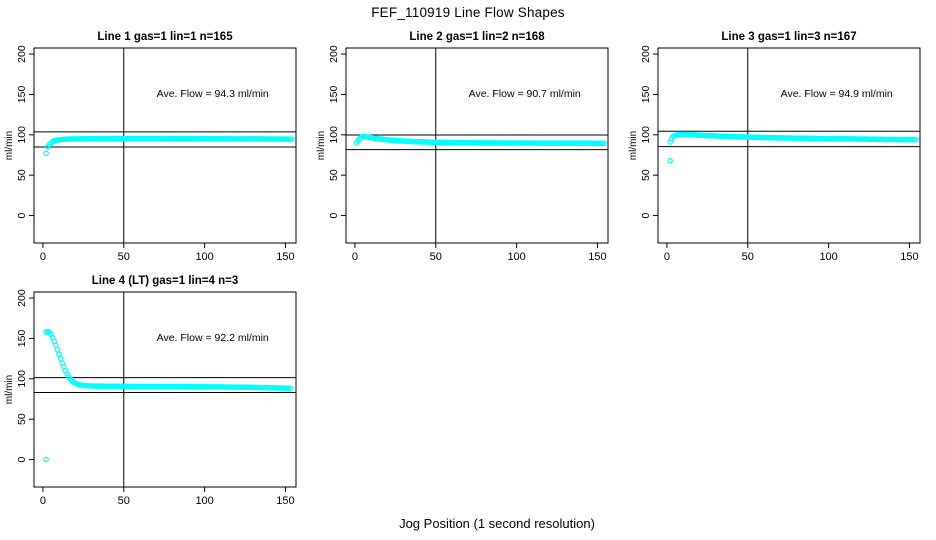 The image size is (936, 540). I want to click on panel-title: Line 4 (LT) gas=1 lin=4 n=3, so click(165, 281).